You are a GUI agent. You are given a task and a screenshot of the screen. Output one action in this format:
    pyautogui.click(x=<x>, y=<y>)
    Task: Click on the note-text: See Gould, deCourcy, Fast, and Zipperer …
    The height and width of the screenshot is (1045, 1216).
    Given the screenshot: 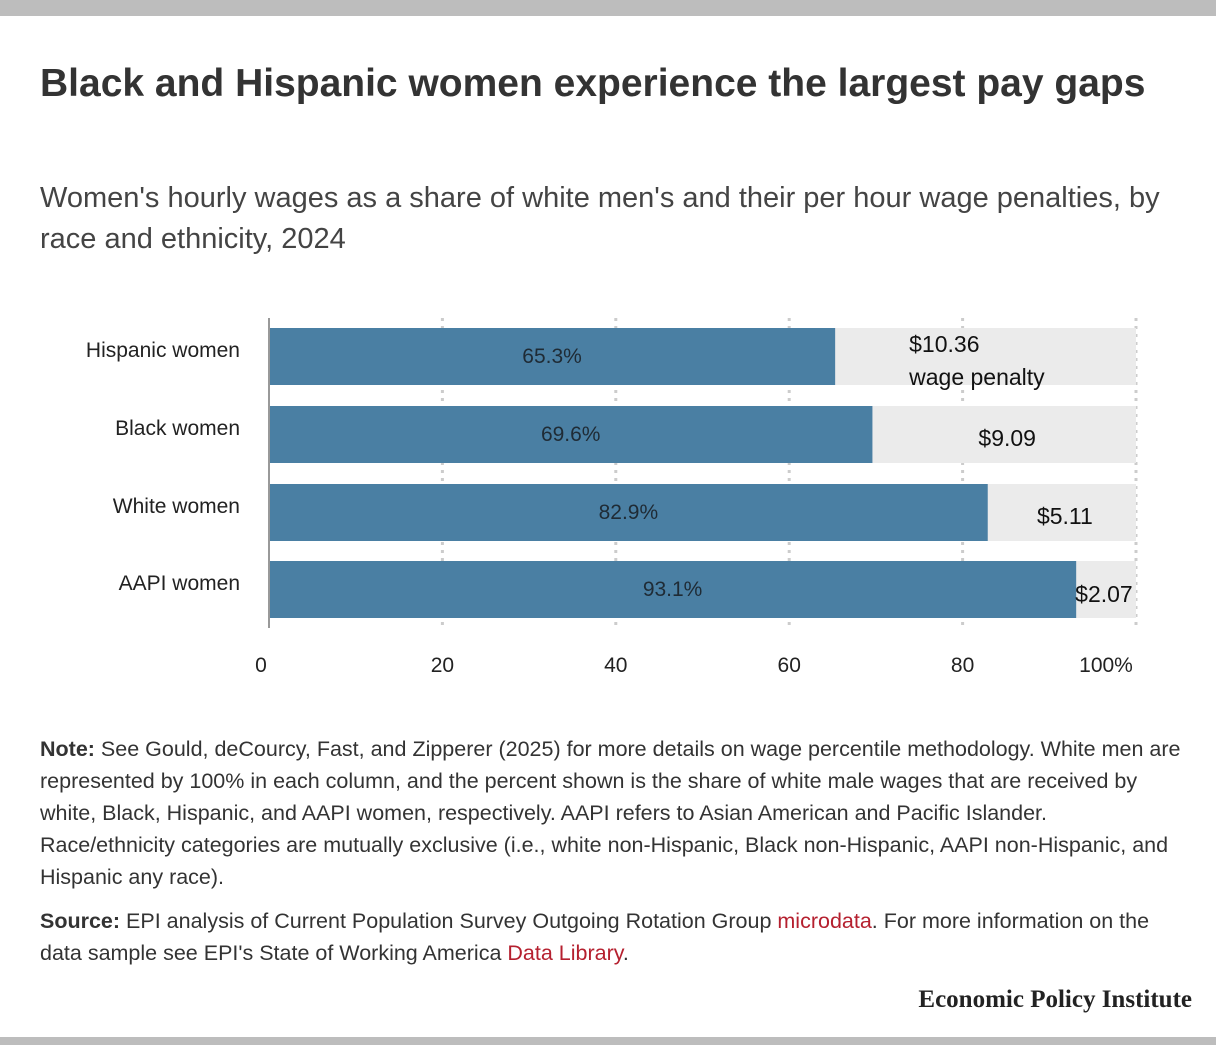 What is the action you would take?
    pyautogui.click(x=610, y=813)
    